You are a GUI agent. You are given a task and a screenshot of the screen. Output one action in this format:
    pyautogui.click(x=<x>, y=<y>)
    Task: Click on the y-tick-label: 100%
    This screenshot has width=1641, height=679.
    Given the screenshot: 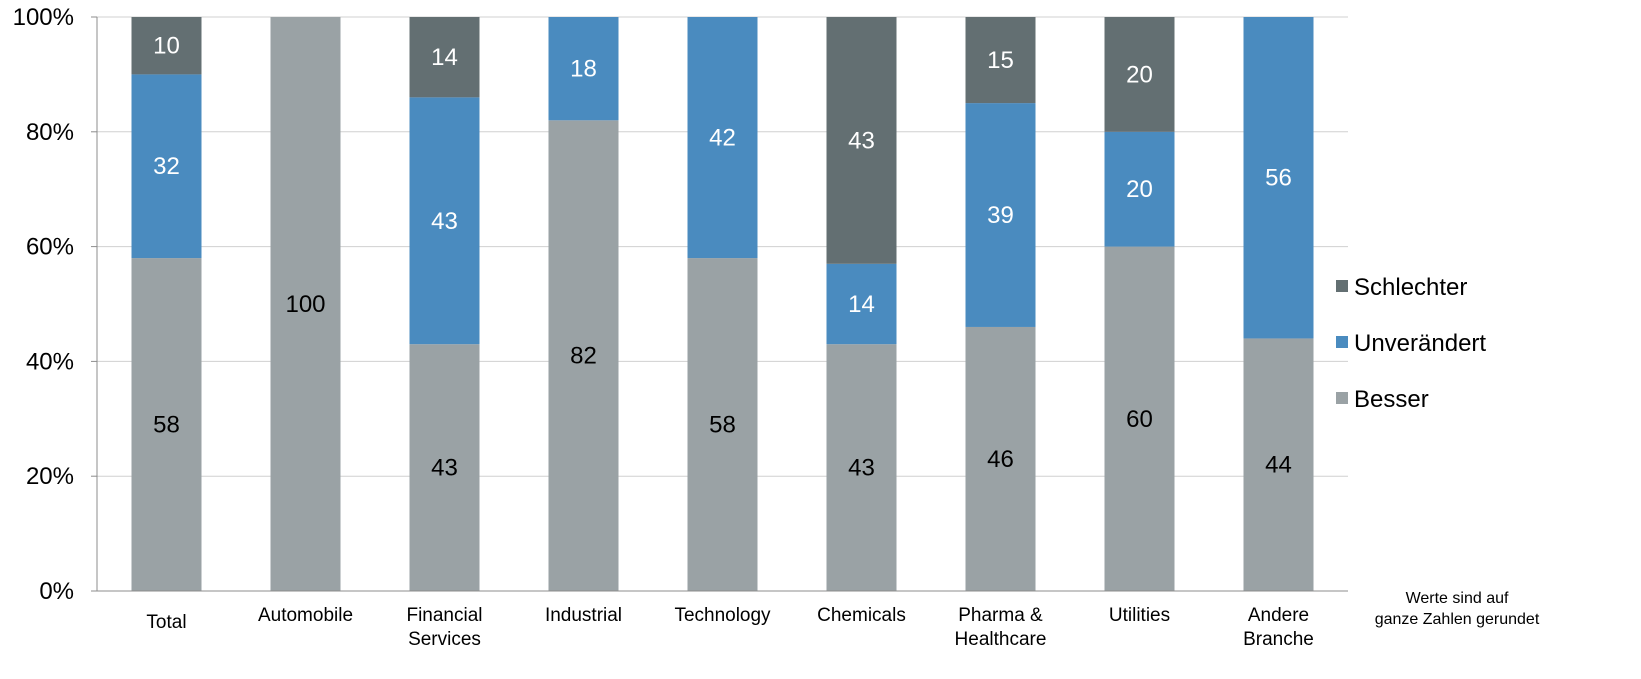 What is the action you would take?
    pyautogui.click(x=43, y=17)
    